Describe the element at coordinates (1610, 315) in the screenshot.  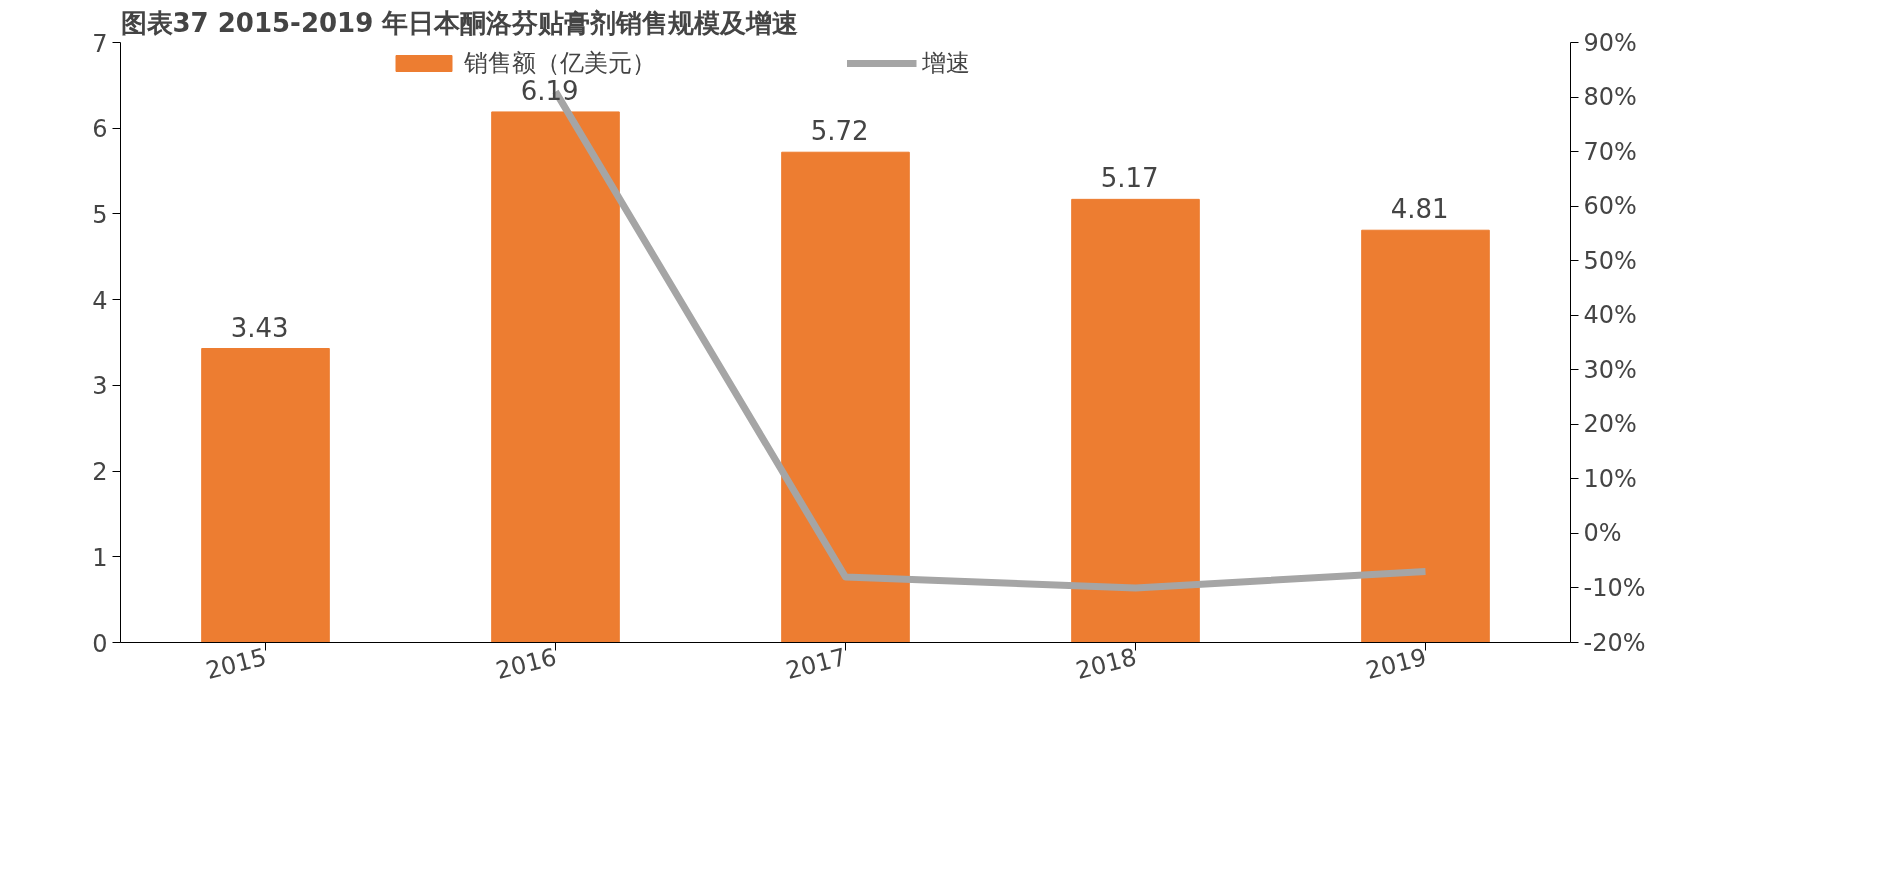
I see `y2-tick-label: 40%` at that location.